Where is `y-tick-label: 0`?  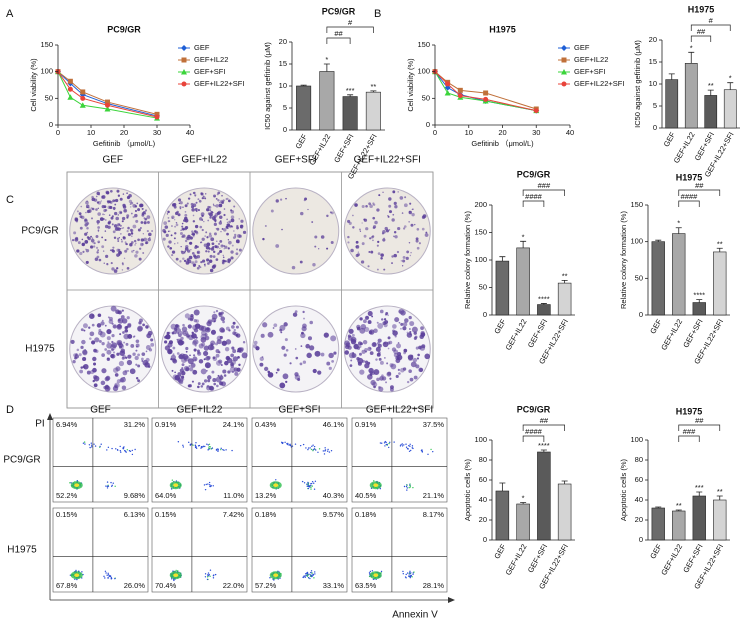
y-tick-label: 0 is located at coordinates (485, 314).